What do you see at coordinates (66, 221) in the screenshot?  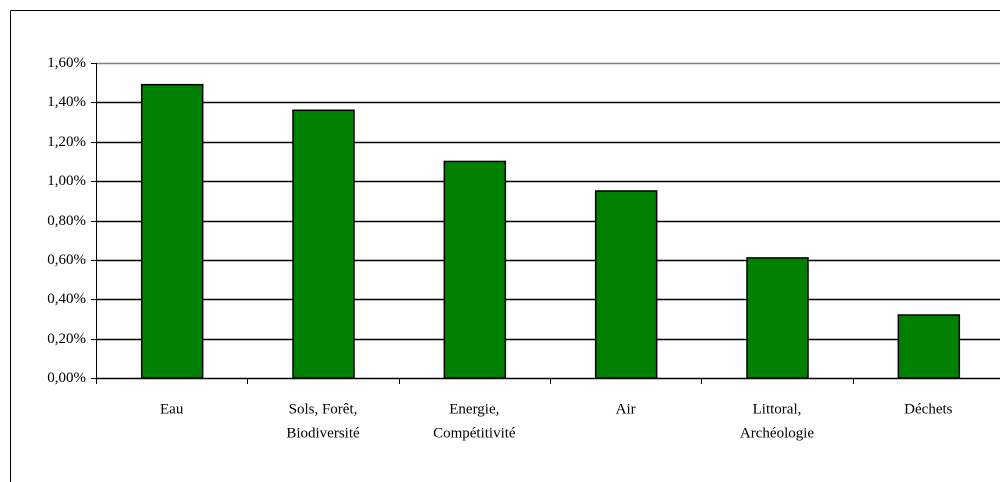 I see `y-tick-label: 0,80%` at bounding box center [66, 221].